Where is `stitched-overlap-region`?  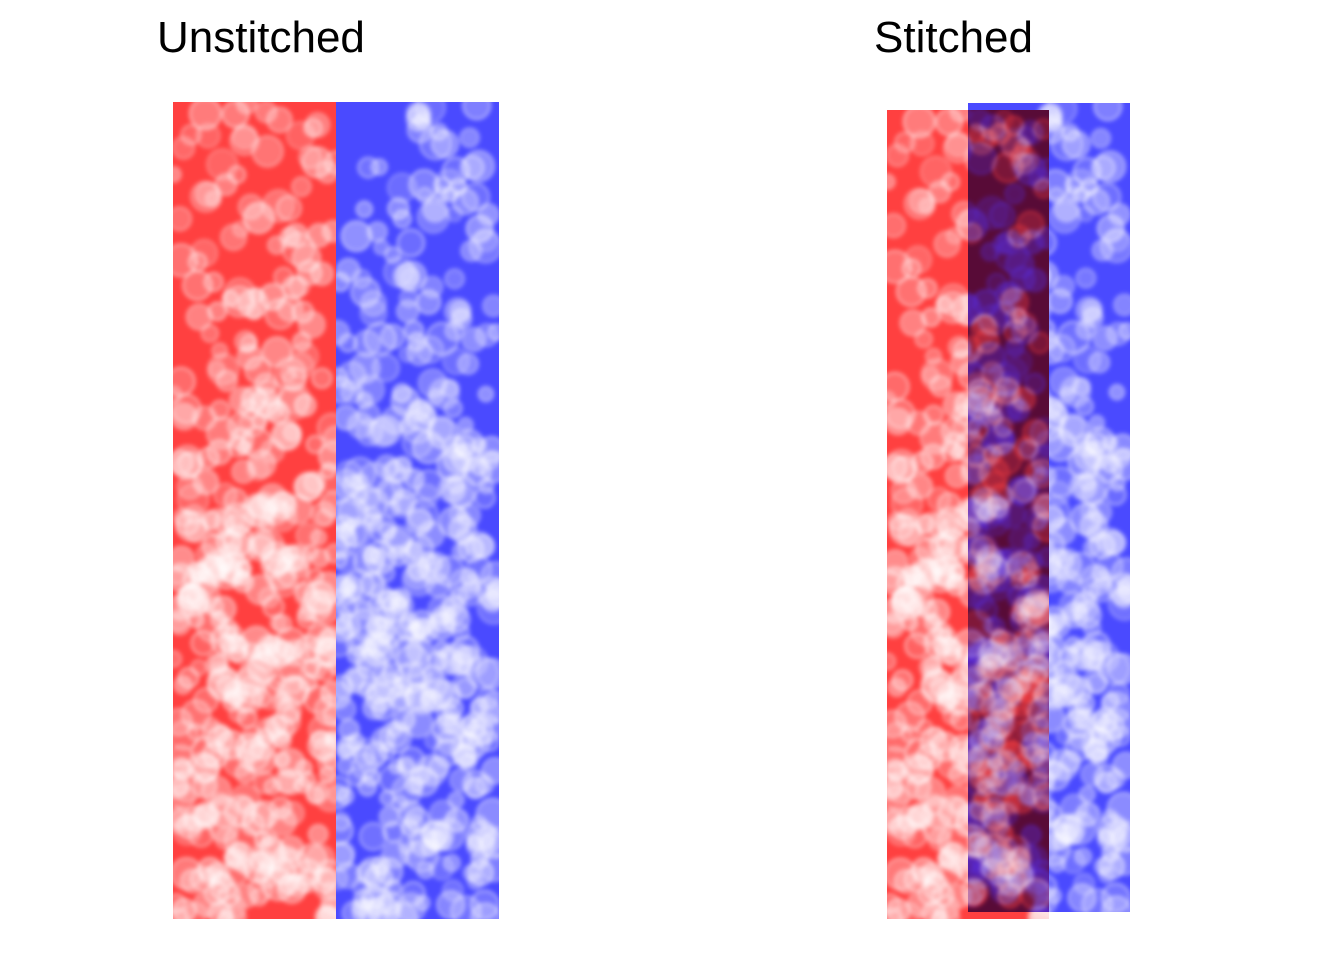
stitched-overlap-region is located at coordinates (1008, 511).